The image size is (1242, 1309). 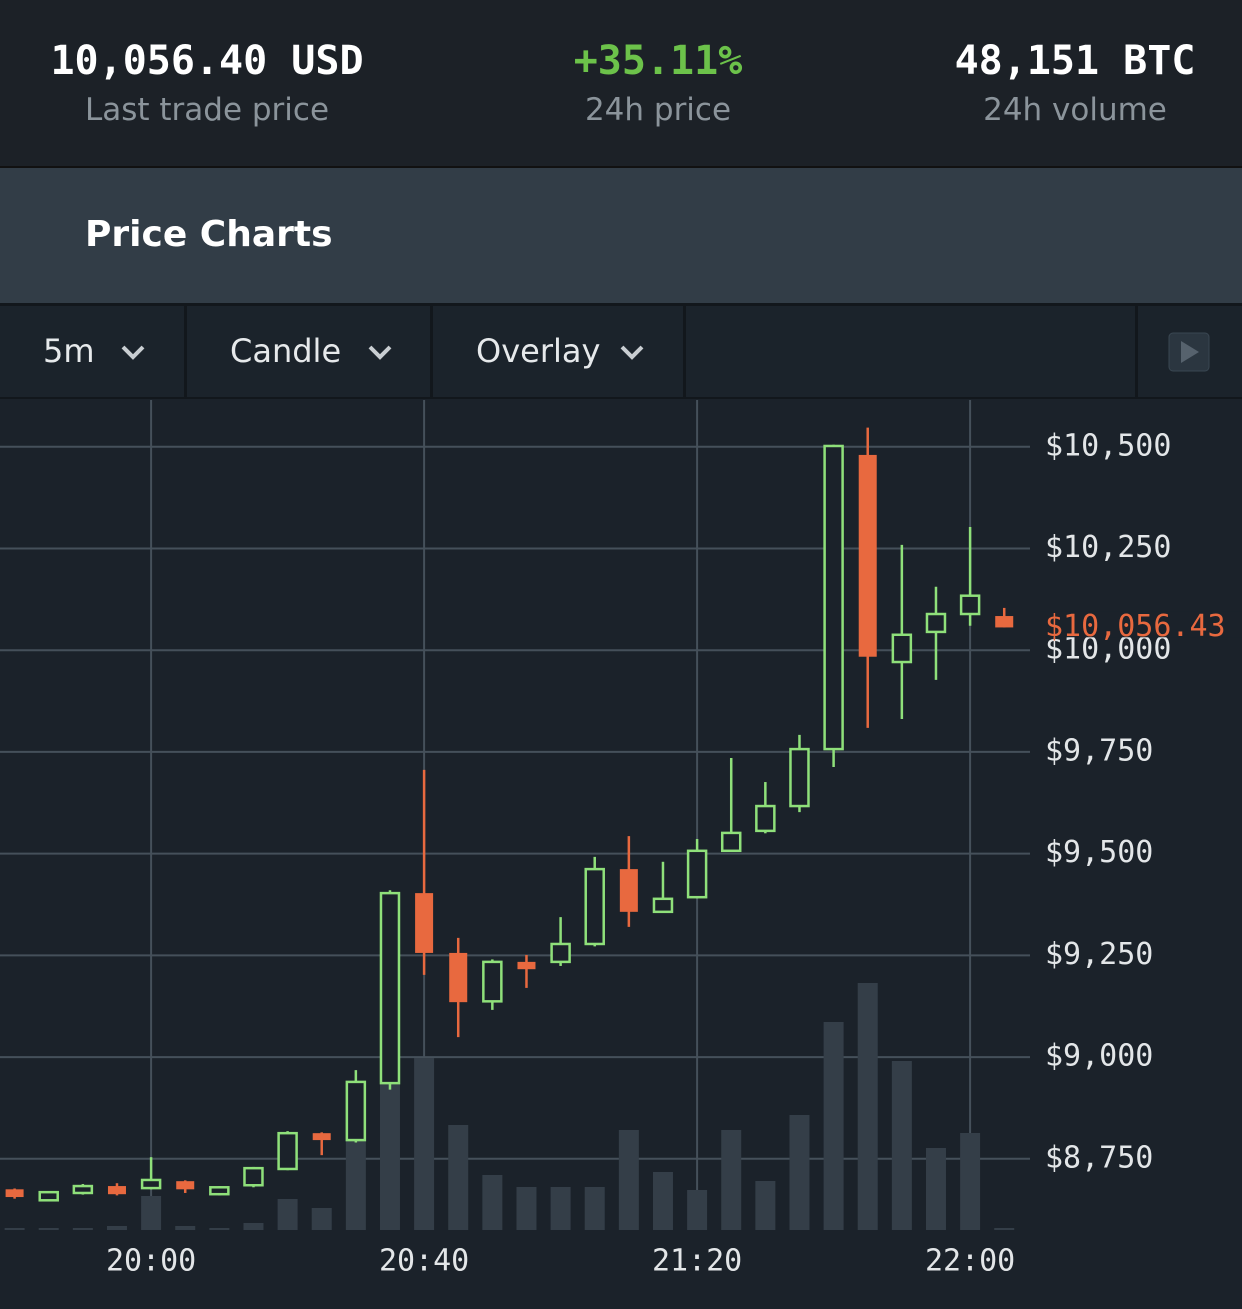 I want to click on x-tick-label: 22:00, so click(x=970, y=1261).